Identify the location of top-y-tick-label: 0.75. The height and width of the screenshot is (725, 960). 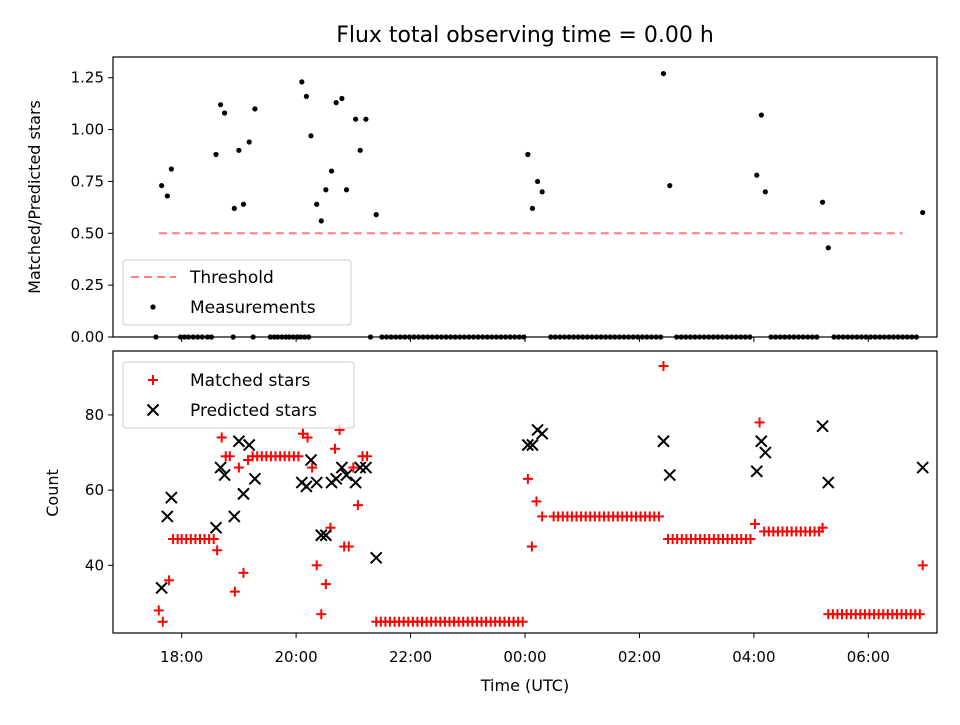
(87, 181).